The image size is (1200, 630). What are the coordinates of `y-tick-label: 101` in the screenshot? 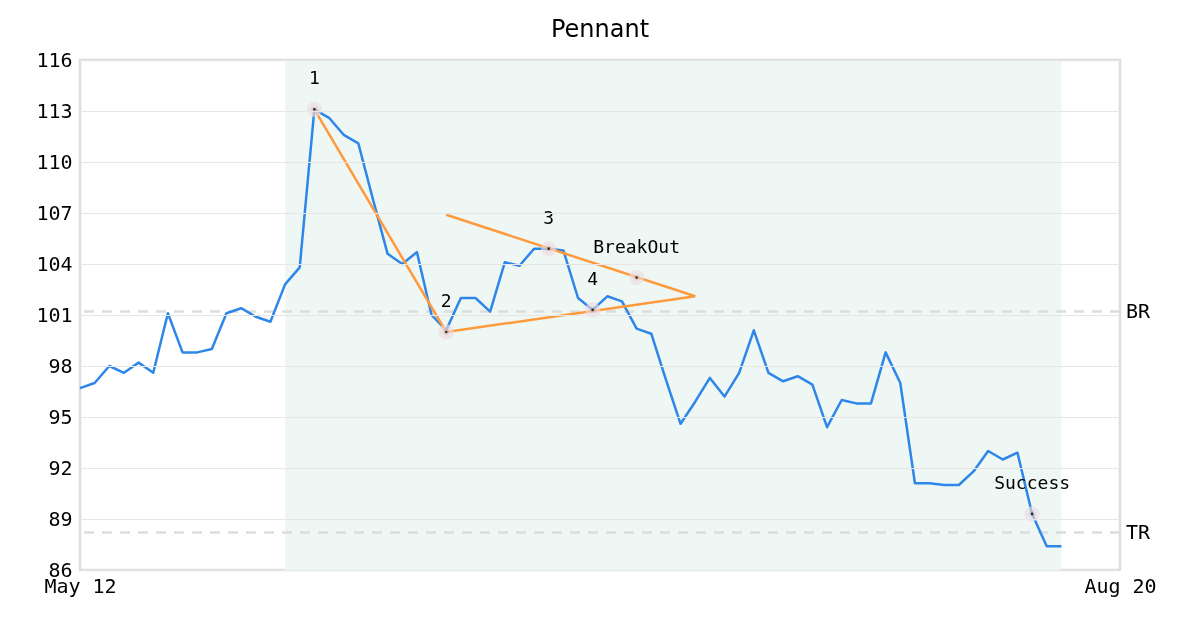 It's located at (54, 314).